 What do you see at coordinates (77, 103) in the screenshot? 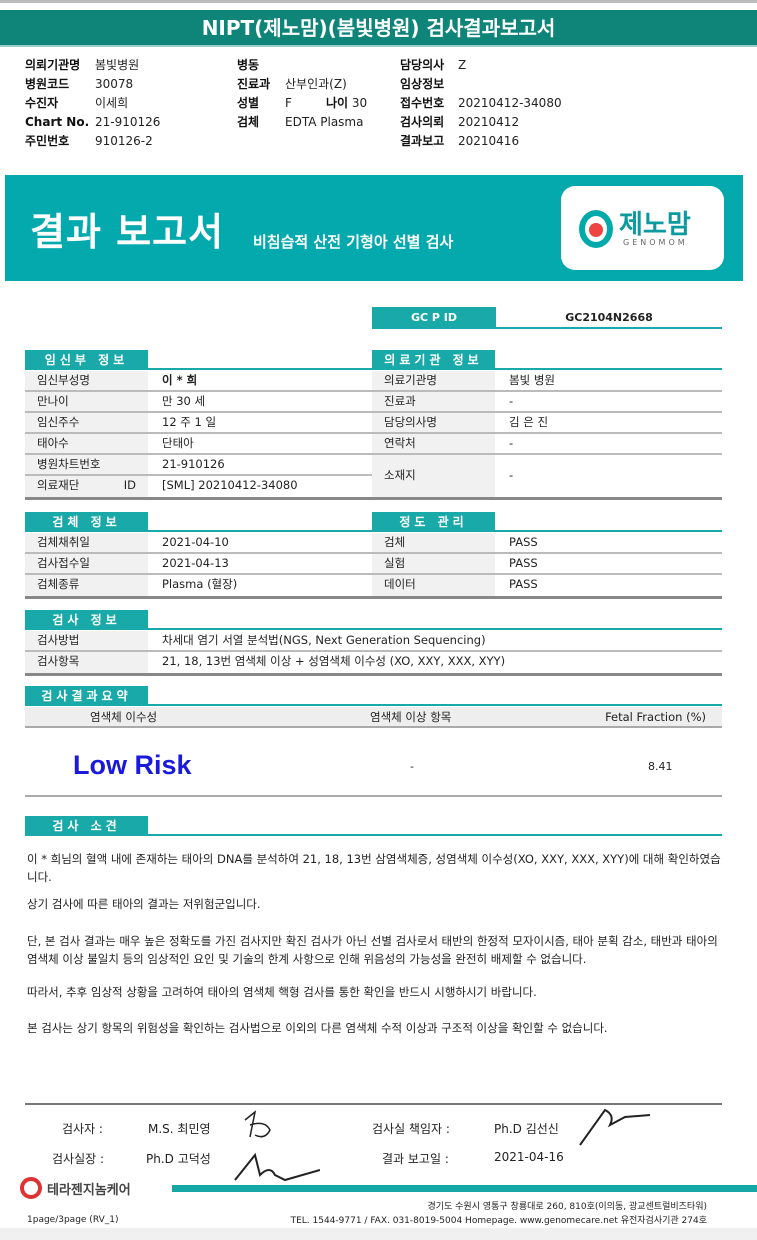
I see `header-field: 수진자 이세희` at bounding box center [77, 103].